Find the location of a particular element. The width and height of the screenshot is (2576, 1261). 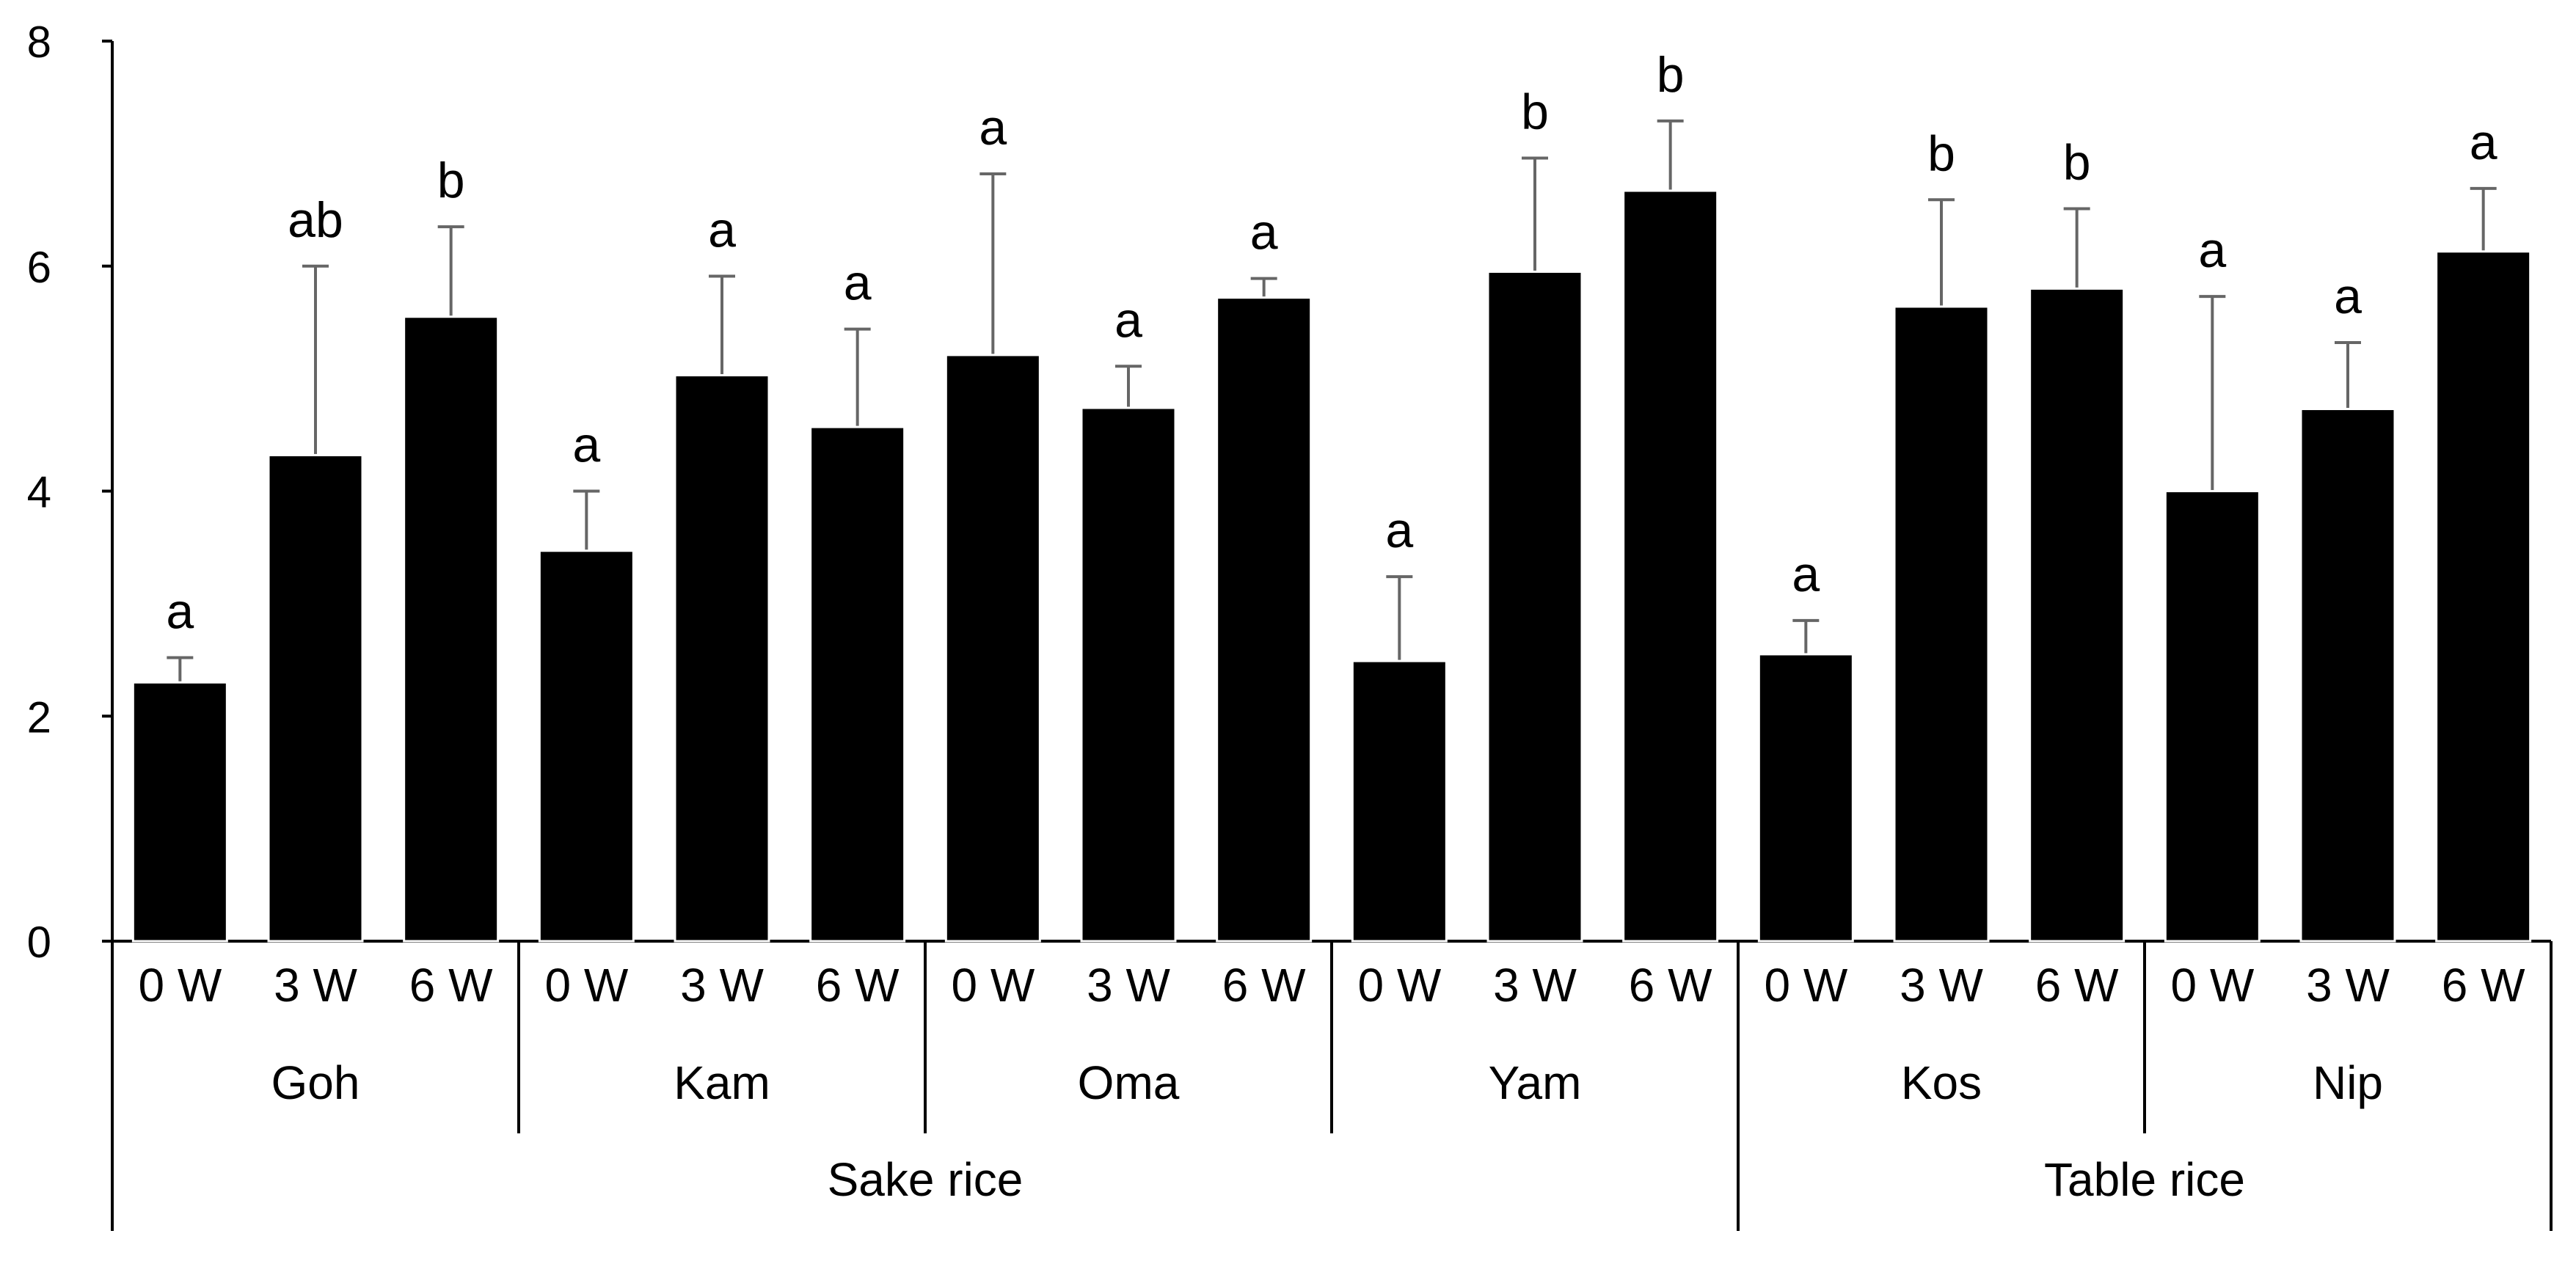

bar-goh-3w is located at coordinates (316, 698).